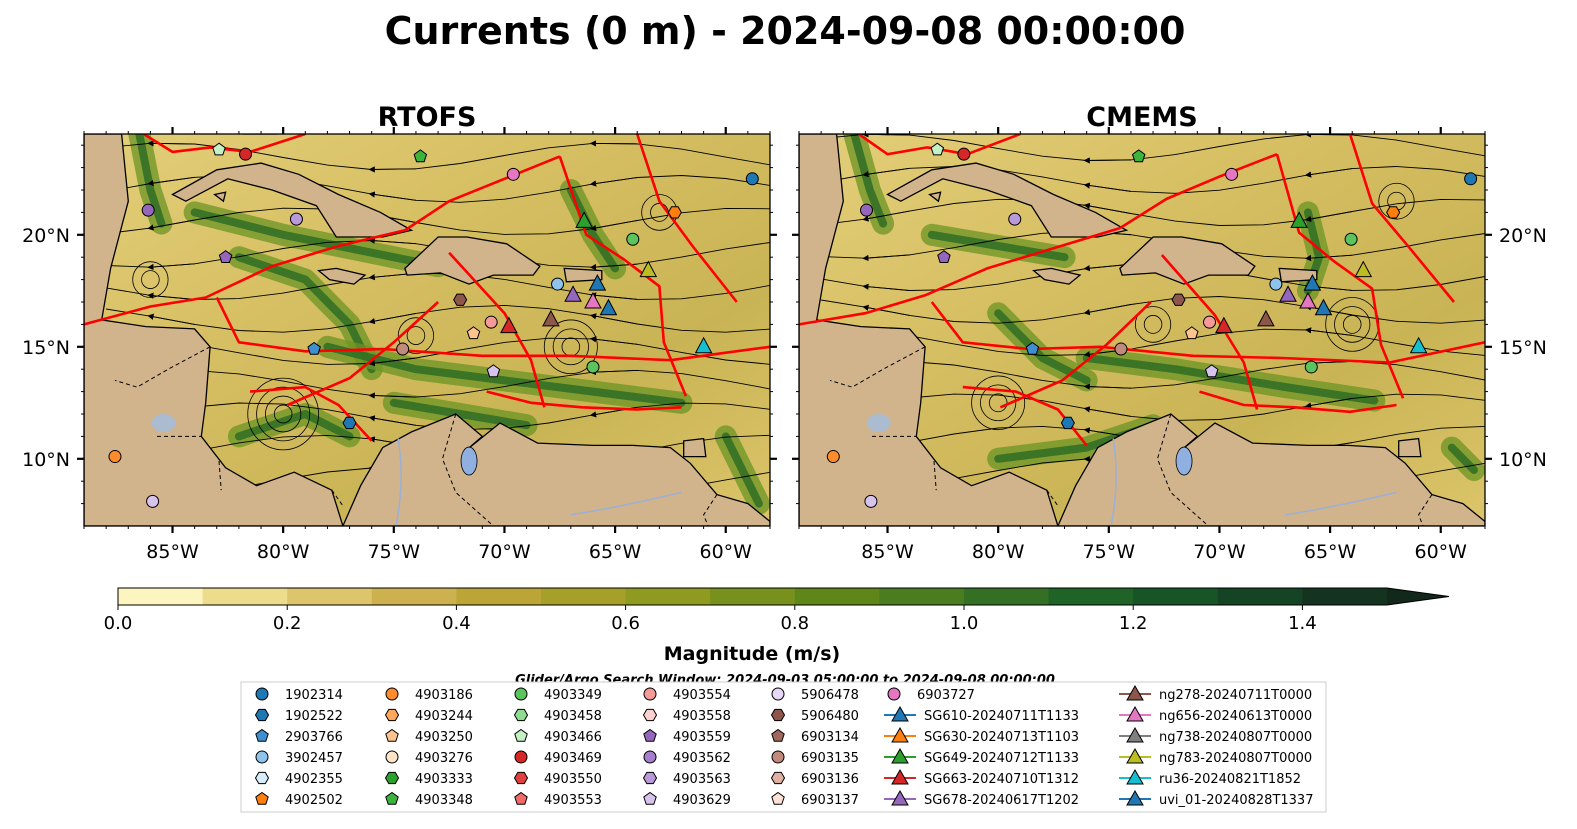  I want to click on legend-item: ng656-20240613T0000, so click(1215, 714).